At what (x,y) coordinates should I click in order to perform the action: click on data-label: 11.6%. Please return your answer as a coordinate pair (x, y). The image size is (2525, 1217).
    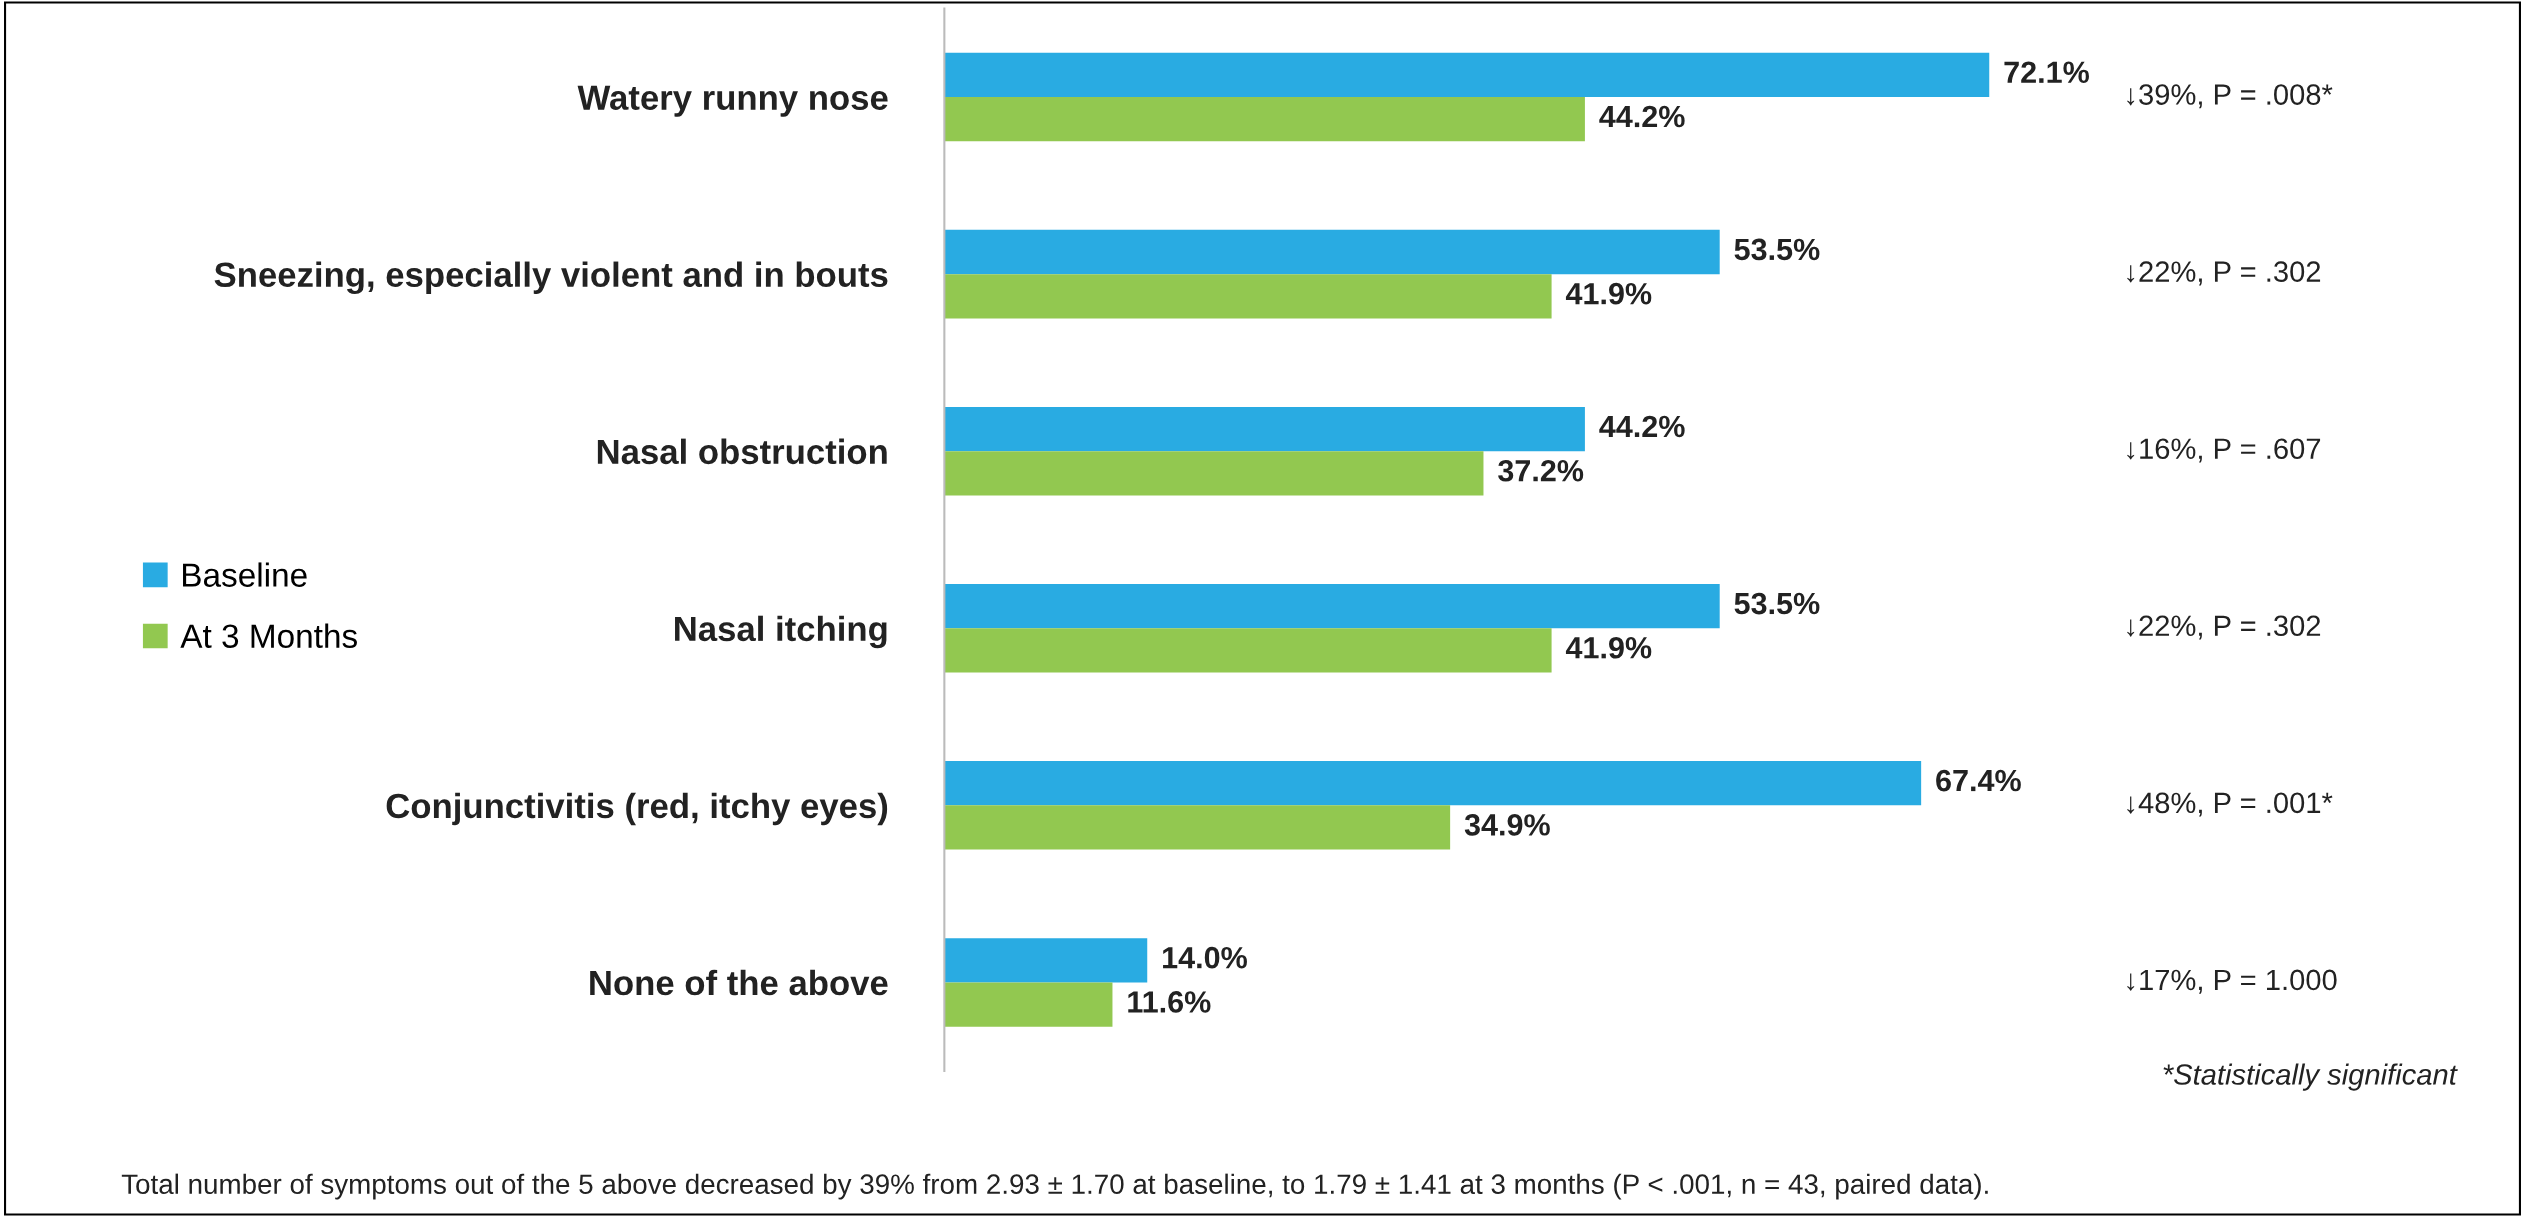
    Looking at the image, I should click on (1169, 1002).